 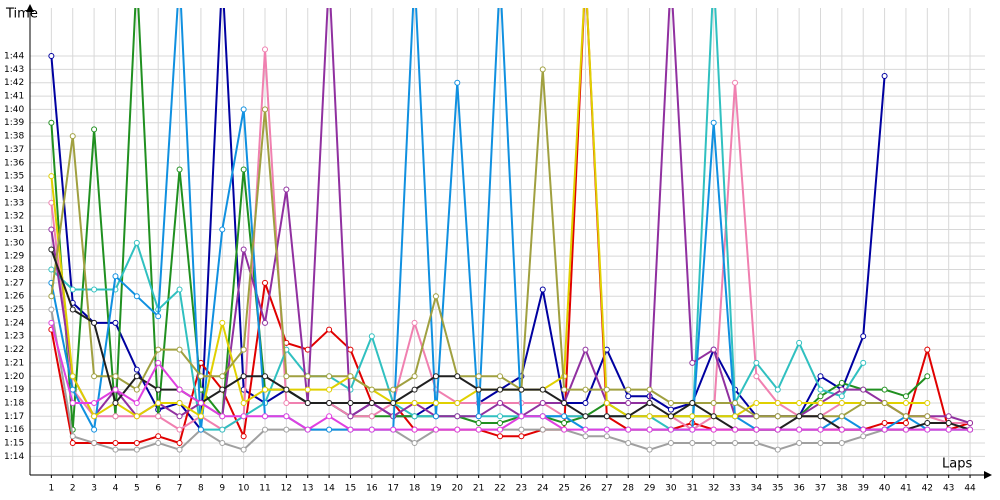 What do you see at coordinates (14, 123) in the screenshot?
I see `y-tick-label: 1:39` at bounding box center [14, 123].